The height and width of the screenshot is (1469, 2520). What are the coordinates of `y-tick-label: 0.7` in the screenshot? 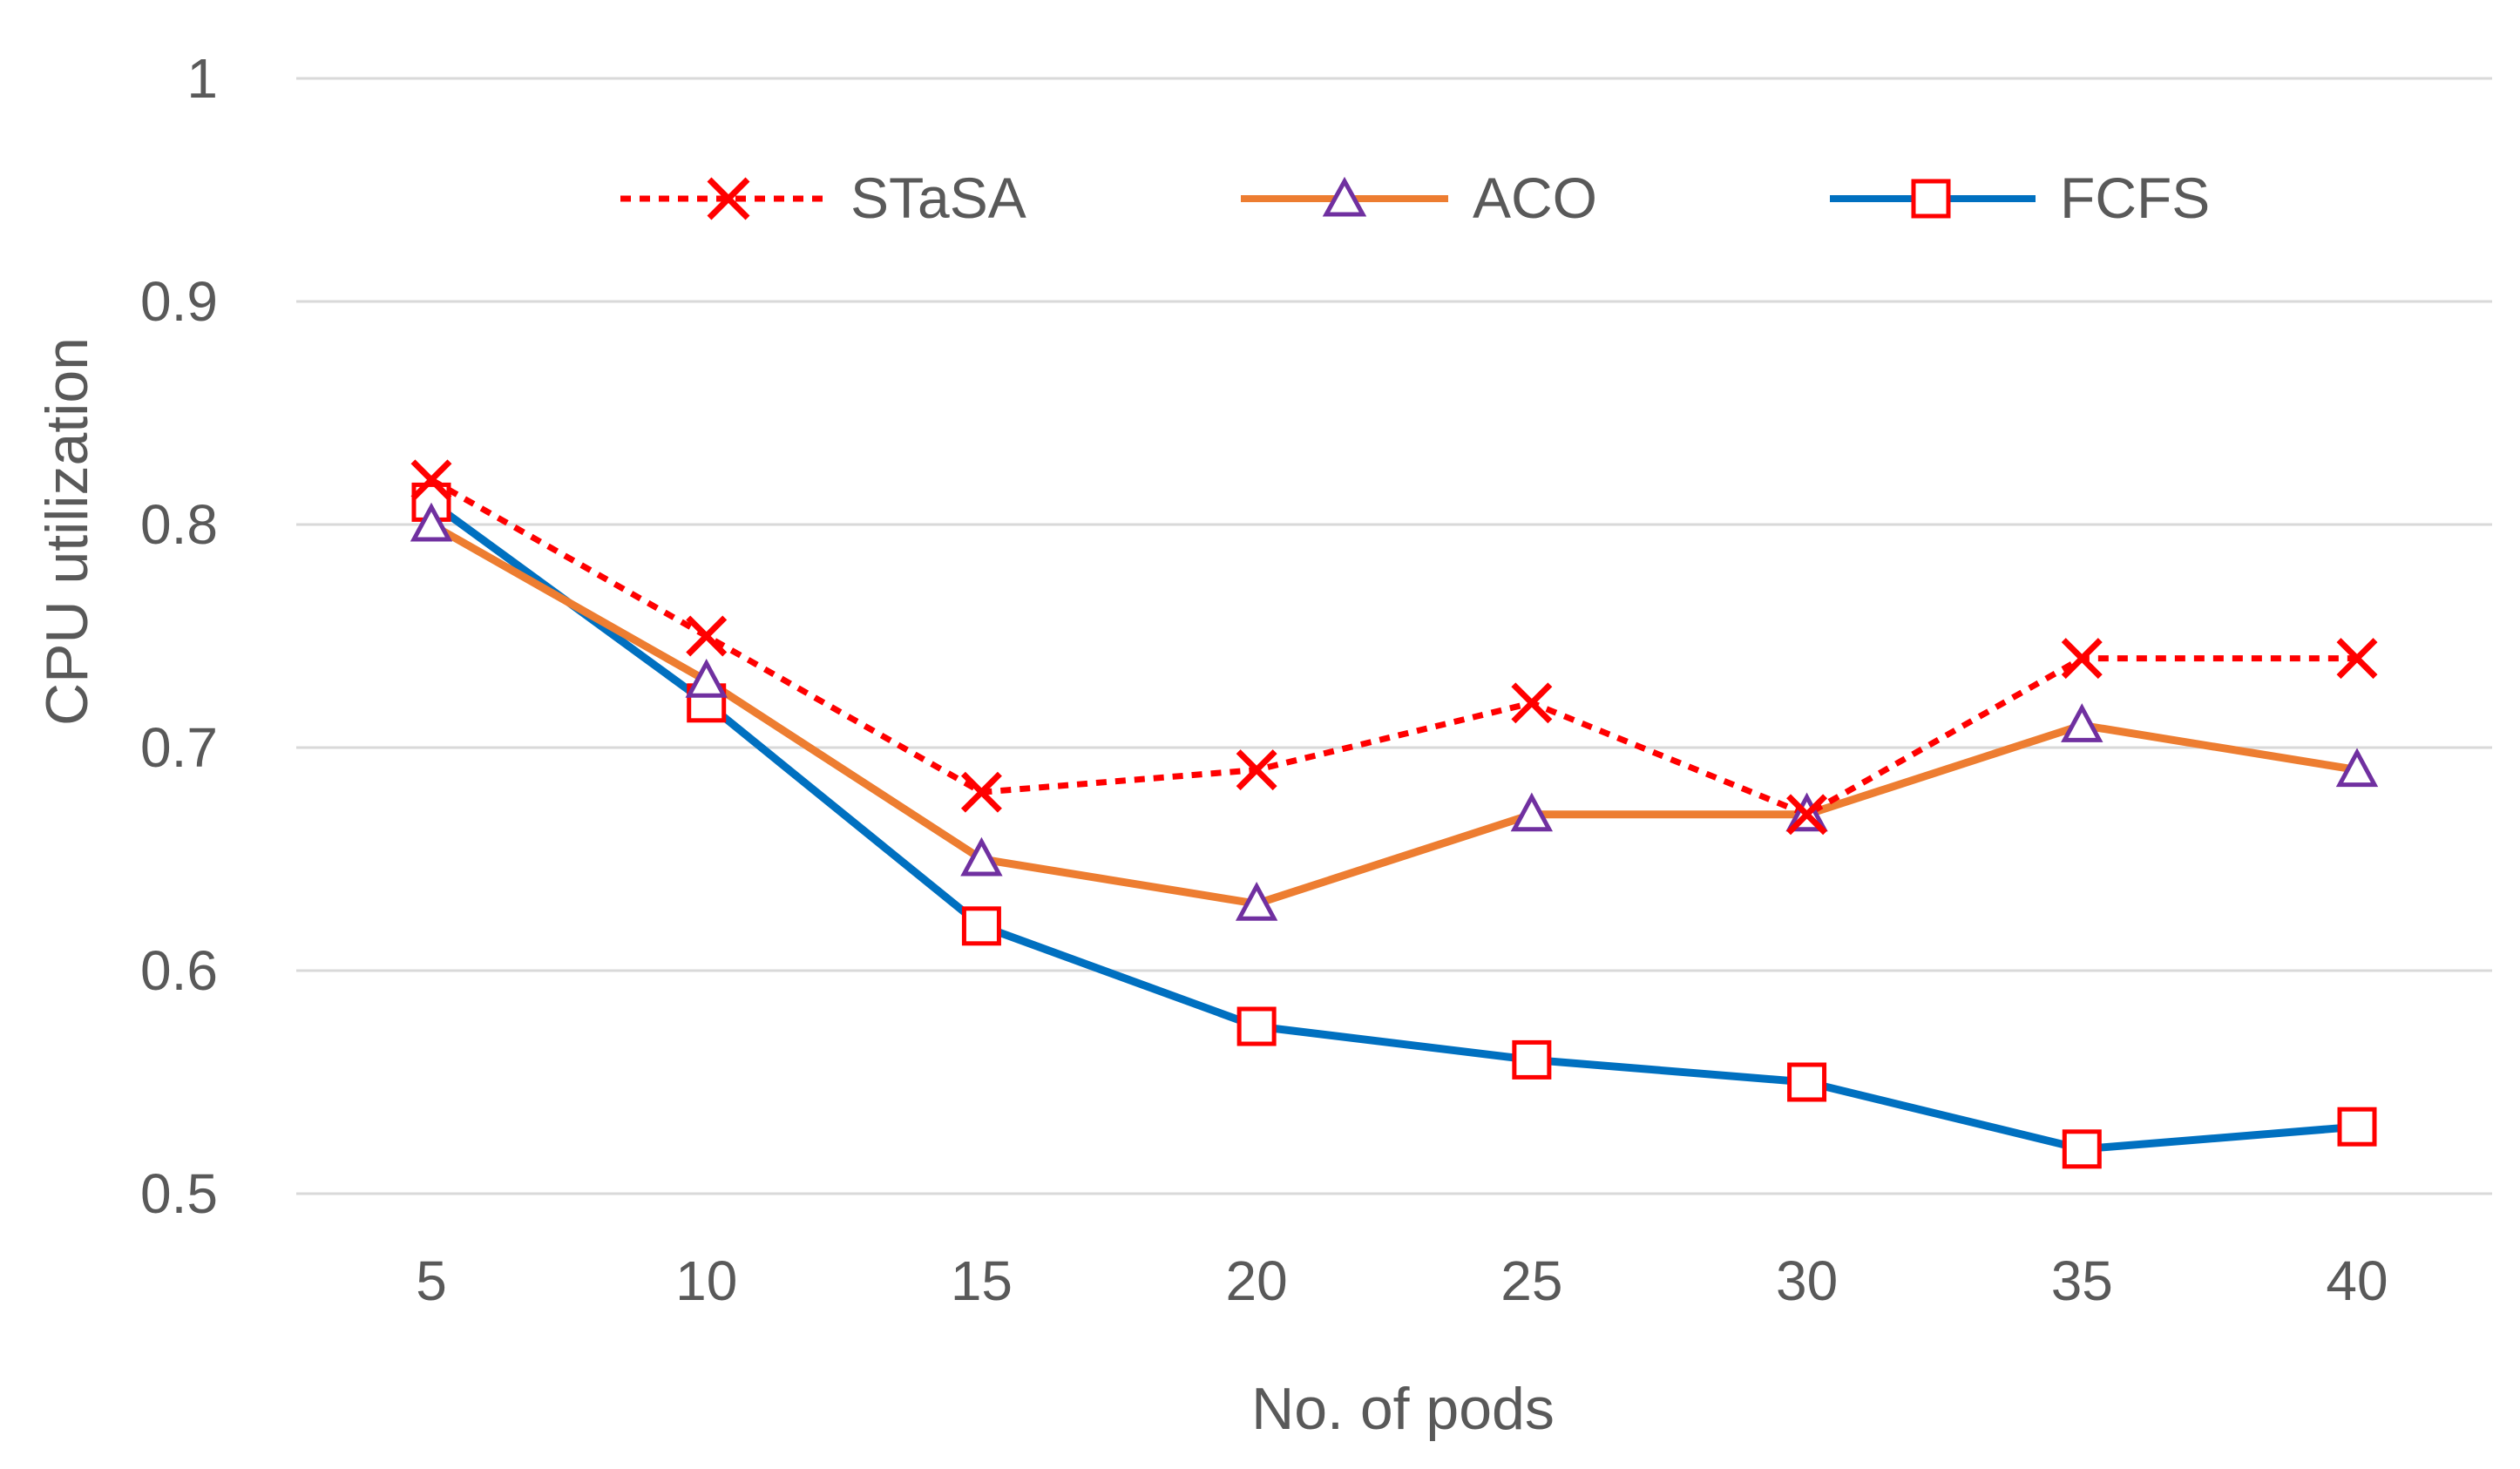 It's located at (179, 748).